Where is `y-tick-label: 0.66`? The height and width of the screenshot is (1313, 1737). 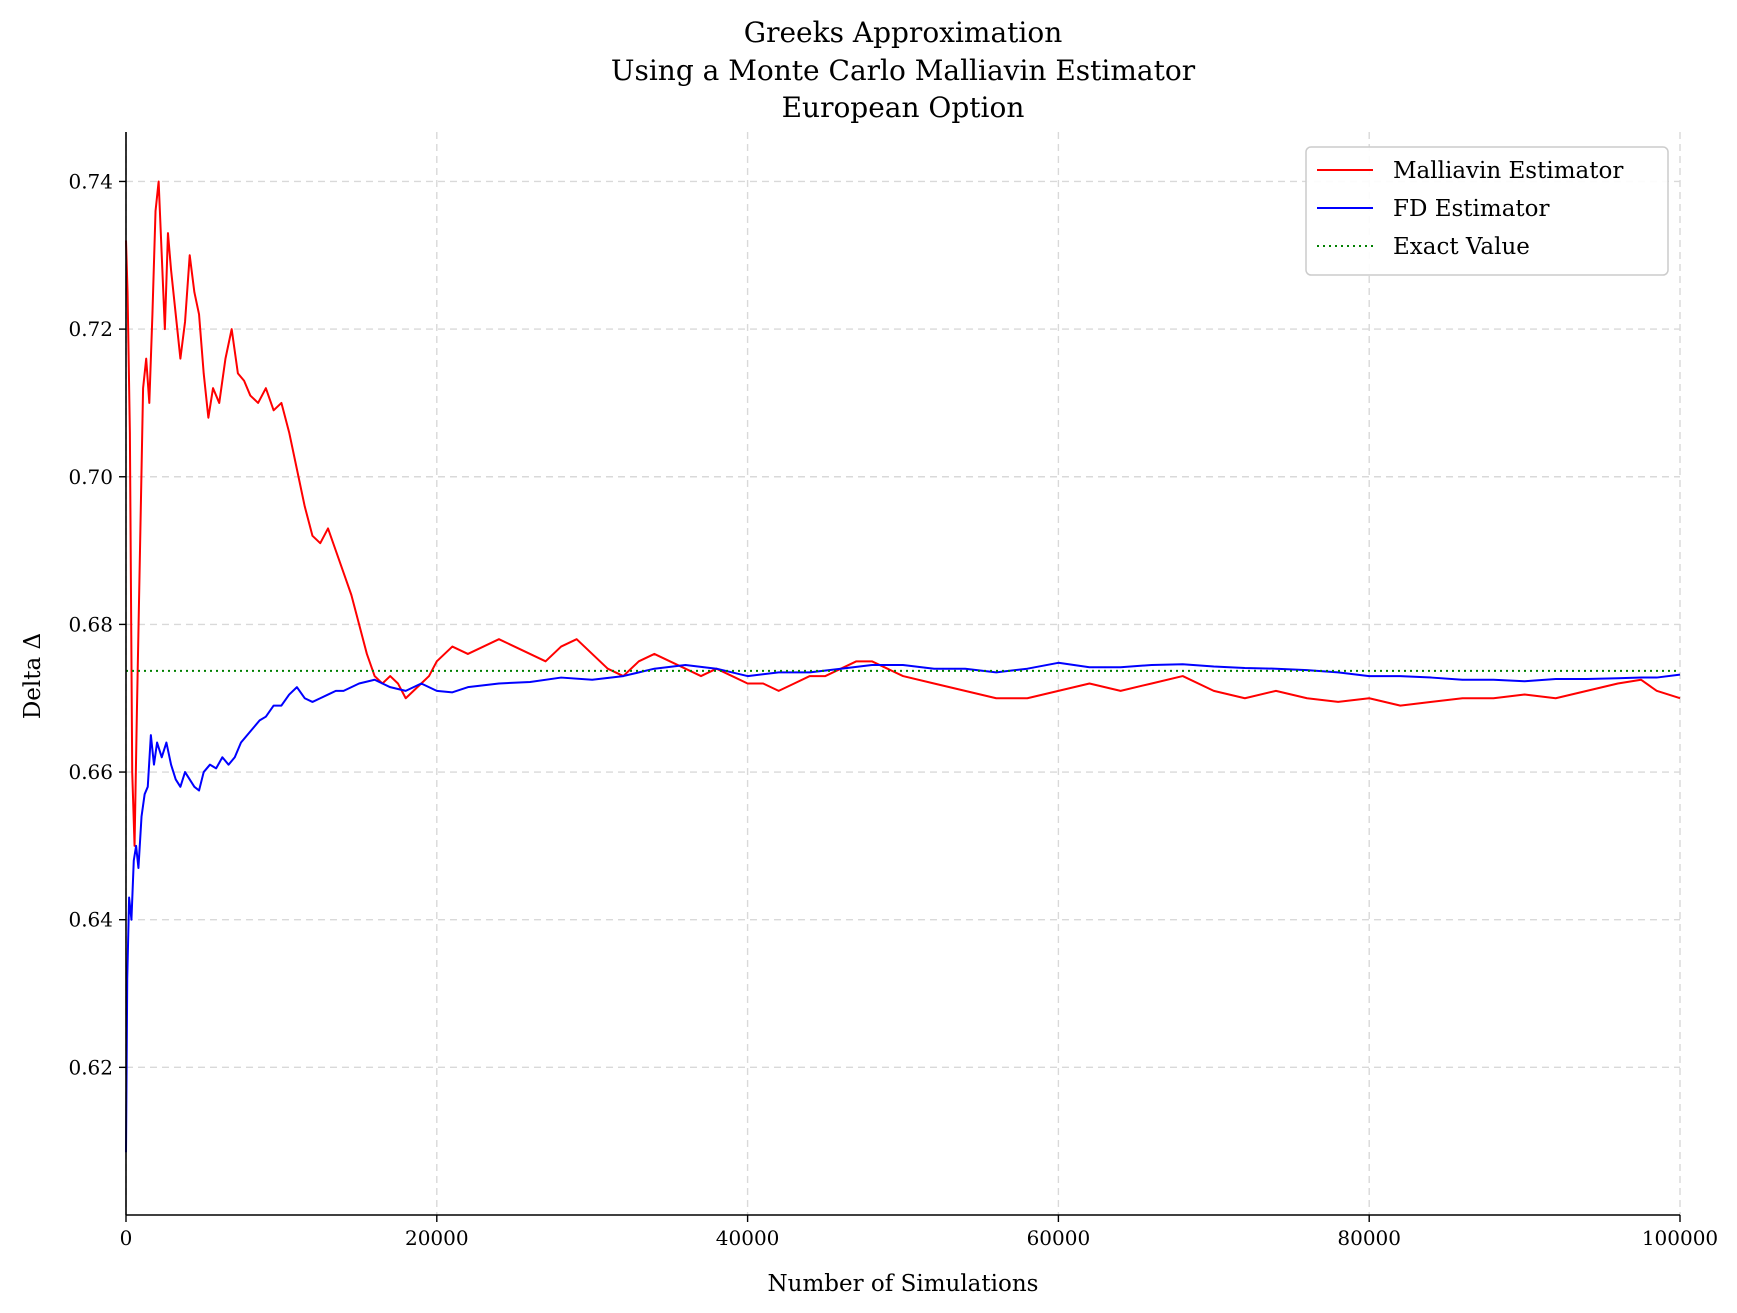 y-tick-label: 0.66 is located at coordinates (90, 772).